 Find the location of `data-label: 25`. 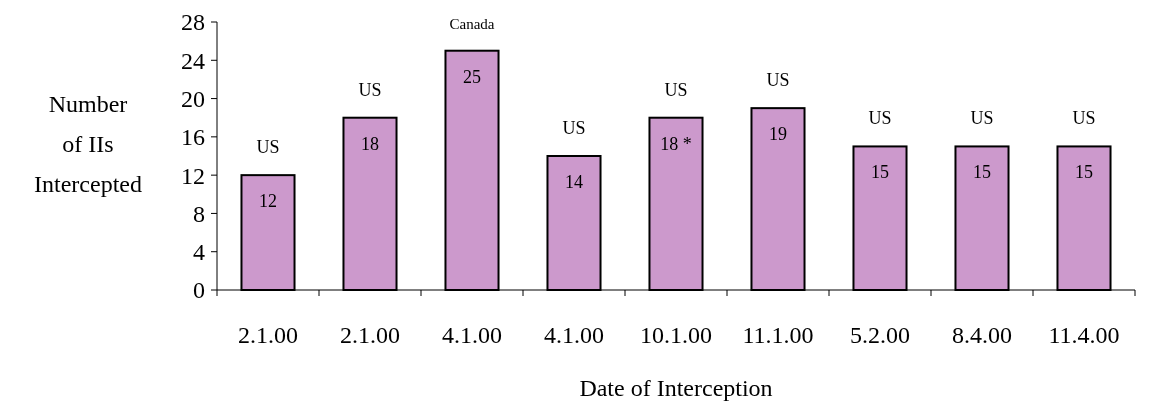

data-label: 25 is located at coordinates (472, 76).